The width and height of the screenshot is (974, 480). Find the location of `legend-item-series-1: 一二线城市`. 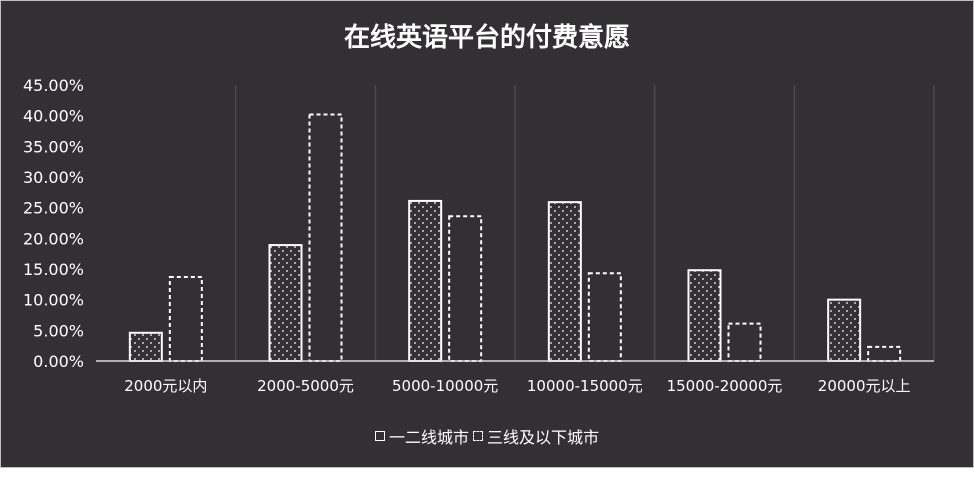

legend-item-series-1: 一二线城市 is located at coordinates (421, 436).